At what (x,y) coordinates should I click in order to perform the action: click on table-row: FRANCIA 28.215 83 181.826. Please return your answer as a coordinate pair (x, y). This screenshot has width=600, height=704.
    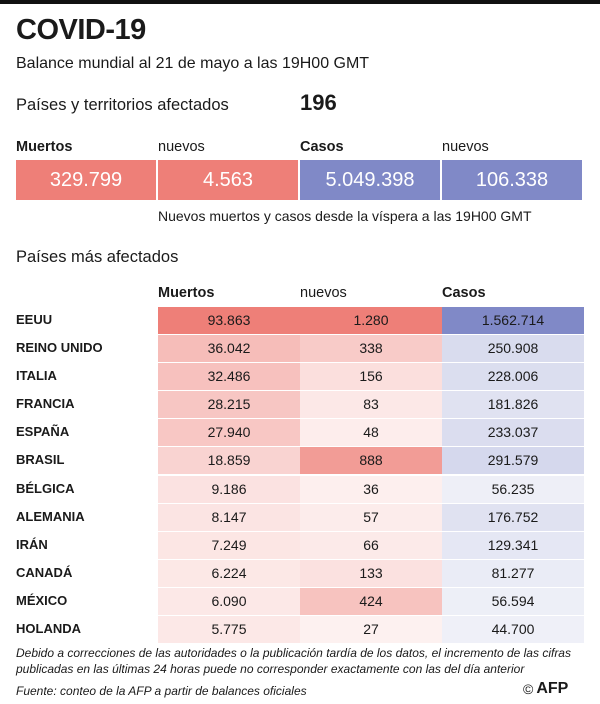
    Looking at the image, I should click on (301, 404).